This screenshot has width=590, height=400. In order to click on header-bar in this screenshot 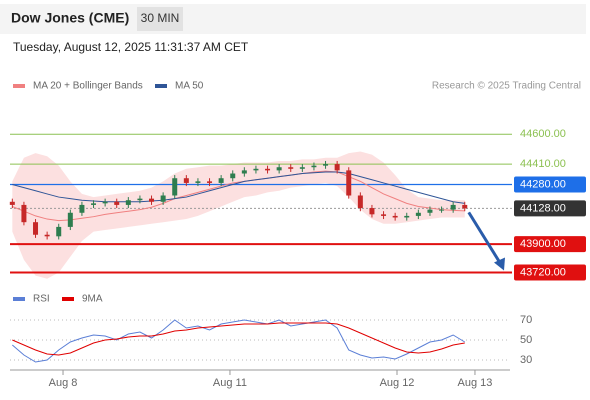, I will do `click(293, 19)`.